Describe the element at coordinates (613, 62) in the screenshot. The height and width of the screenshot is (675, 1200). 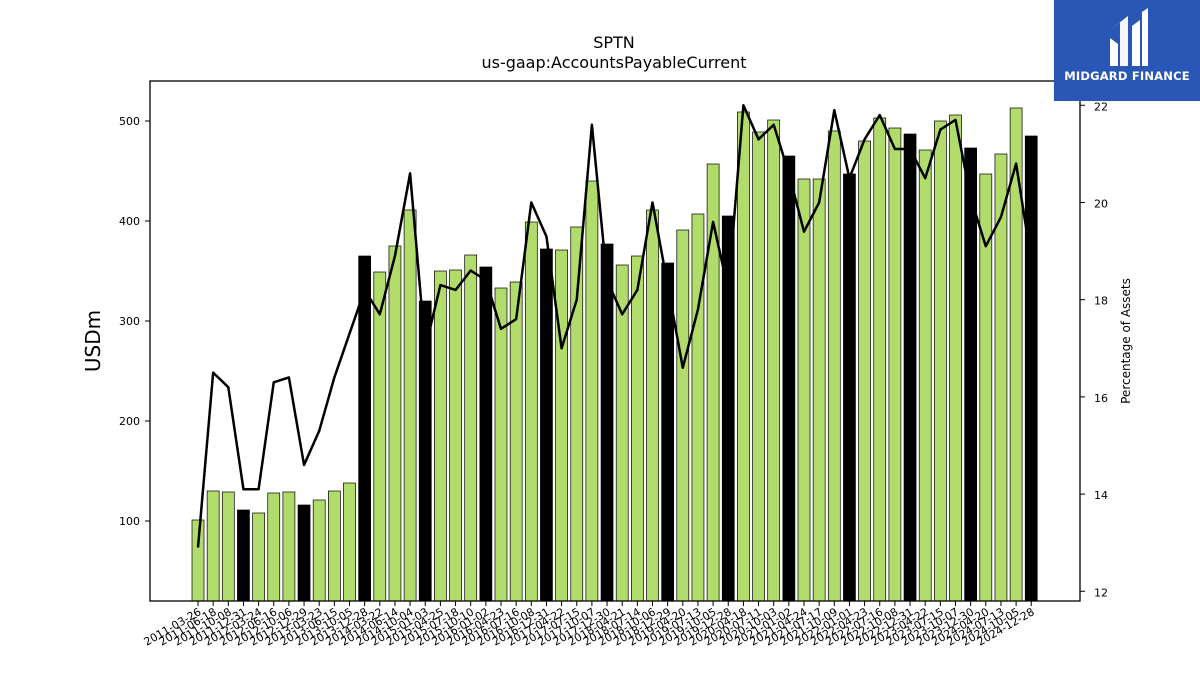
I see `chart-subtitle: us-gaap:AccountsPayableCurrent` at that location.